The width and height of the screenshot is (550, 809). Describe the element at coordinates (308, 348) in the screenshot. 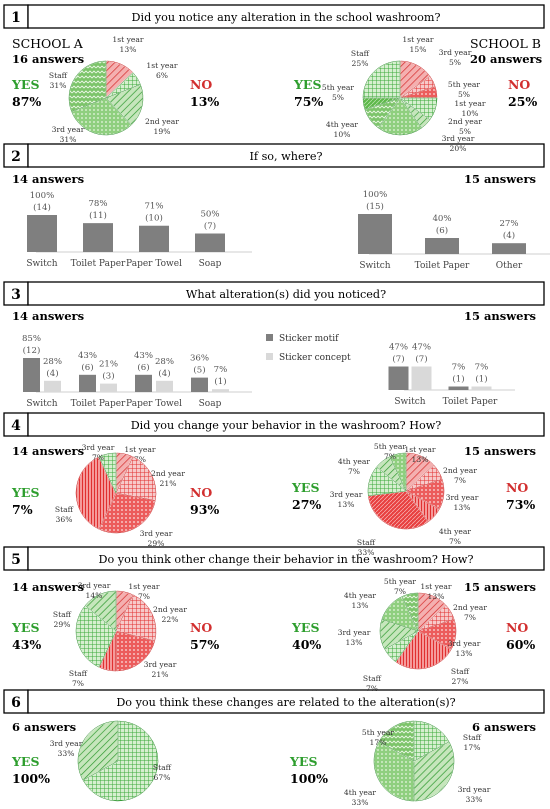

I see `bar-legend: Sticker motif Sticker concept` at that location.